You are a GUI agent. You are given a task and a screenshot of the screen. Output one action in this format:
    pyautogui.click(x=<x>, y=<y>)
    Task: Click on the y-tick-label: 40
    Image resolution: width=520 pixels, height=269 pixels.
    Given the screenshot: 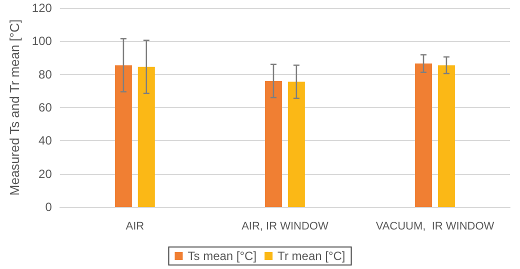 What is the action you would take?
    pyautogui.click(x=45, y=141)
    